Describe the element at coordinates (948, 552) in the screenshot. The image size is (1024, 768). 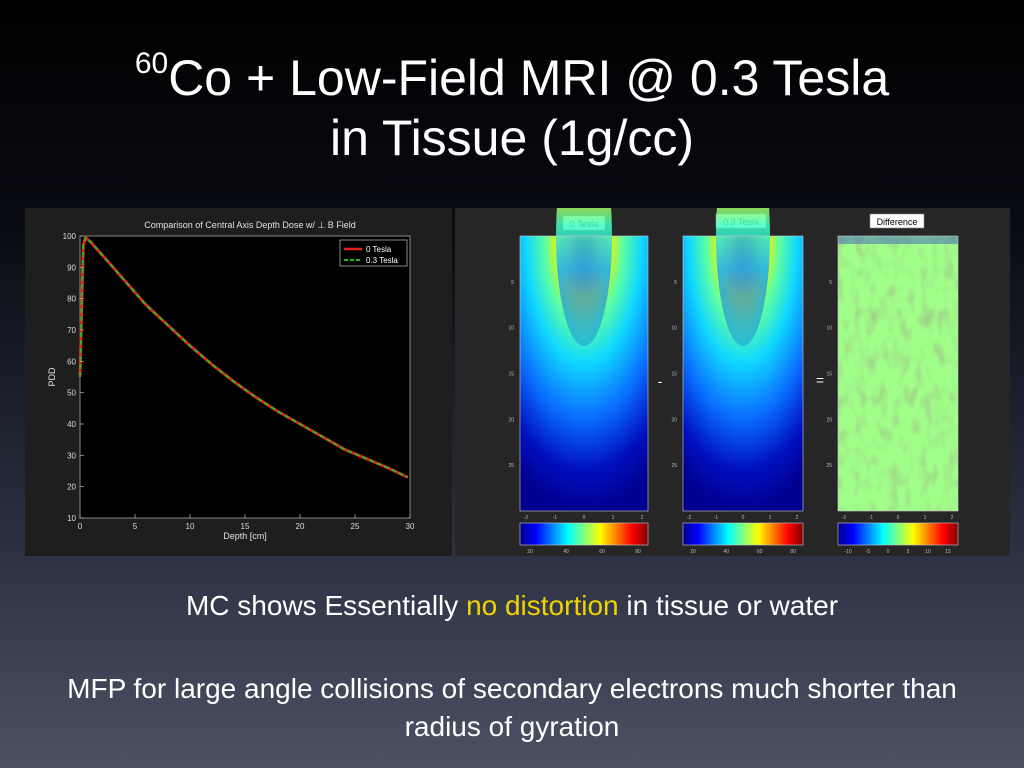
I see `colorbar-tick-label: 15` at that location.